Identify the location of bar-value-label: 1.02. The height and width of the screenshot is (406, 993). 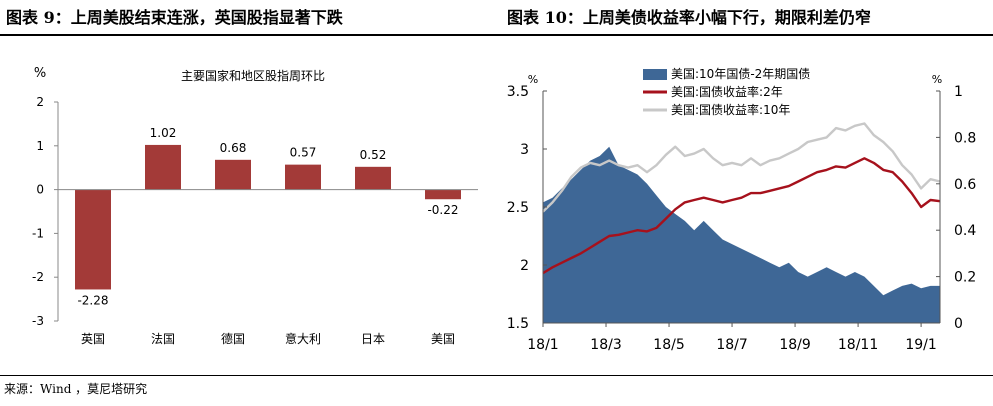
(163, 133).